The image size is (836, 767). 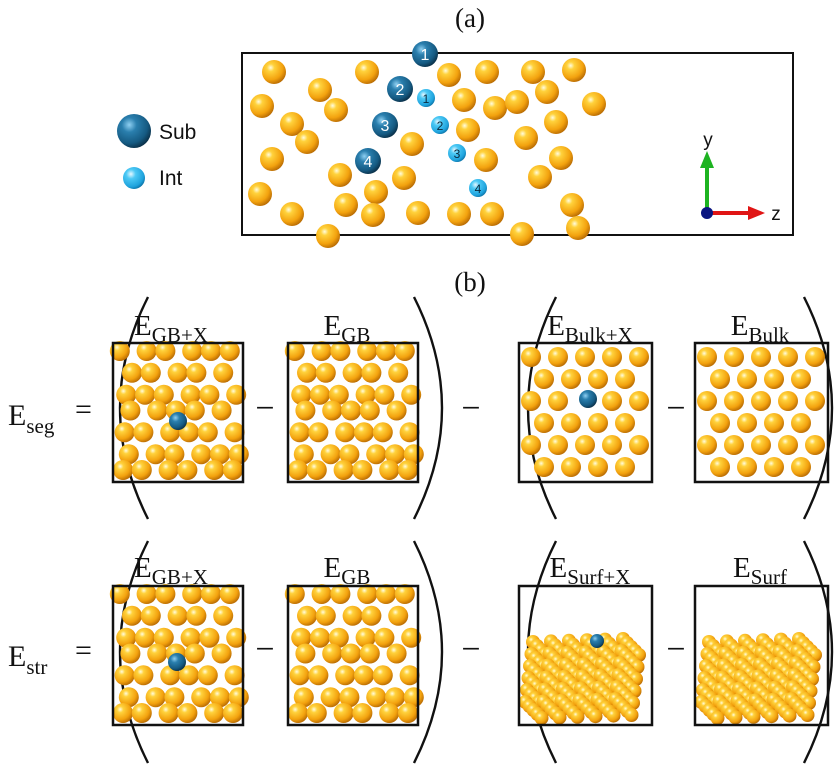 What do you see at coordinates (590, 328) in the screenshot?
I see `term-label: EBulk+X` at bounding box center [590, 328].